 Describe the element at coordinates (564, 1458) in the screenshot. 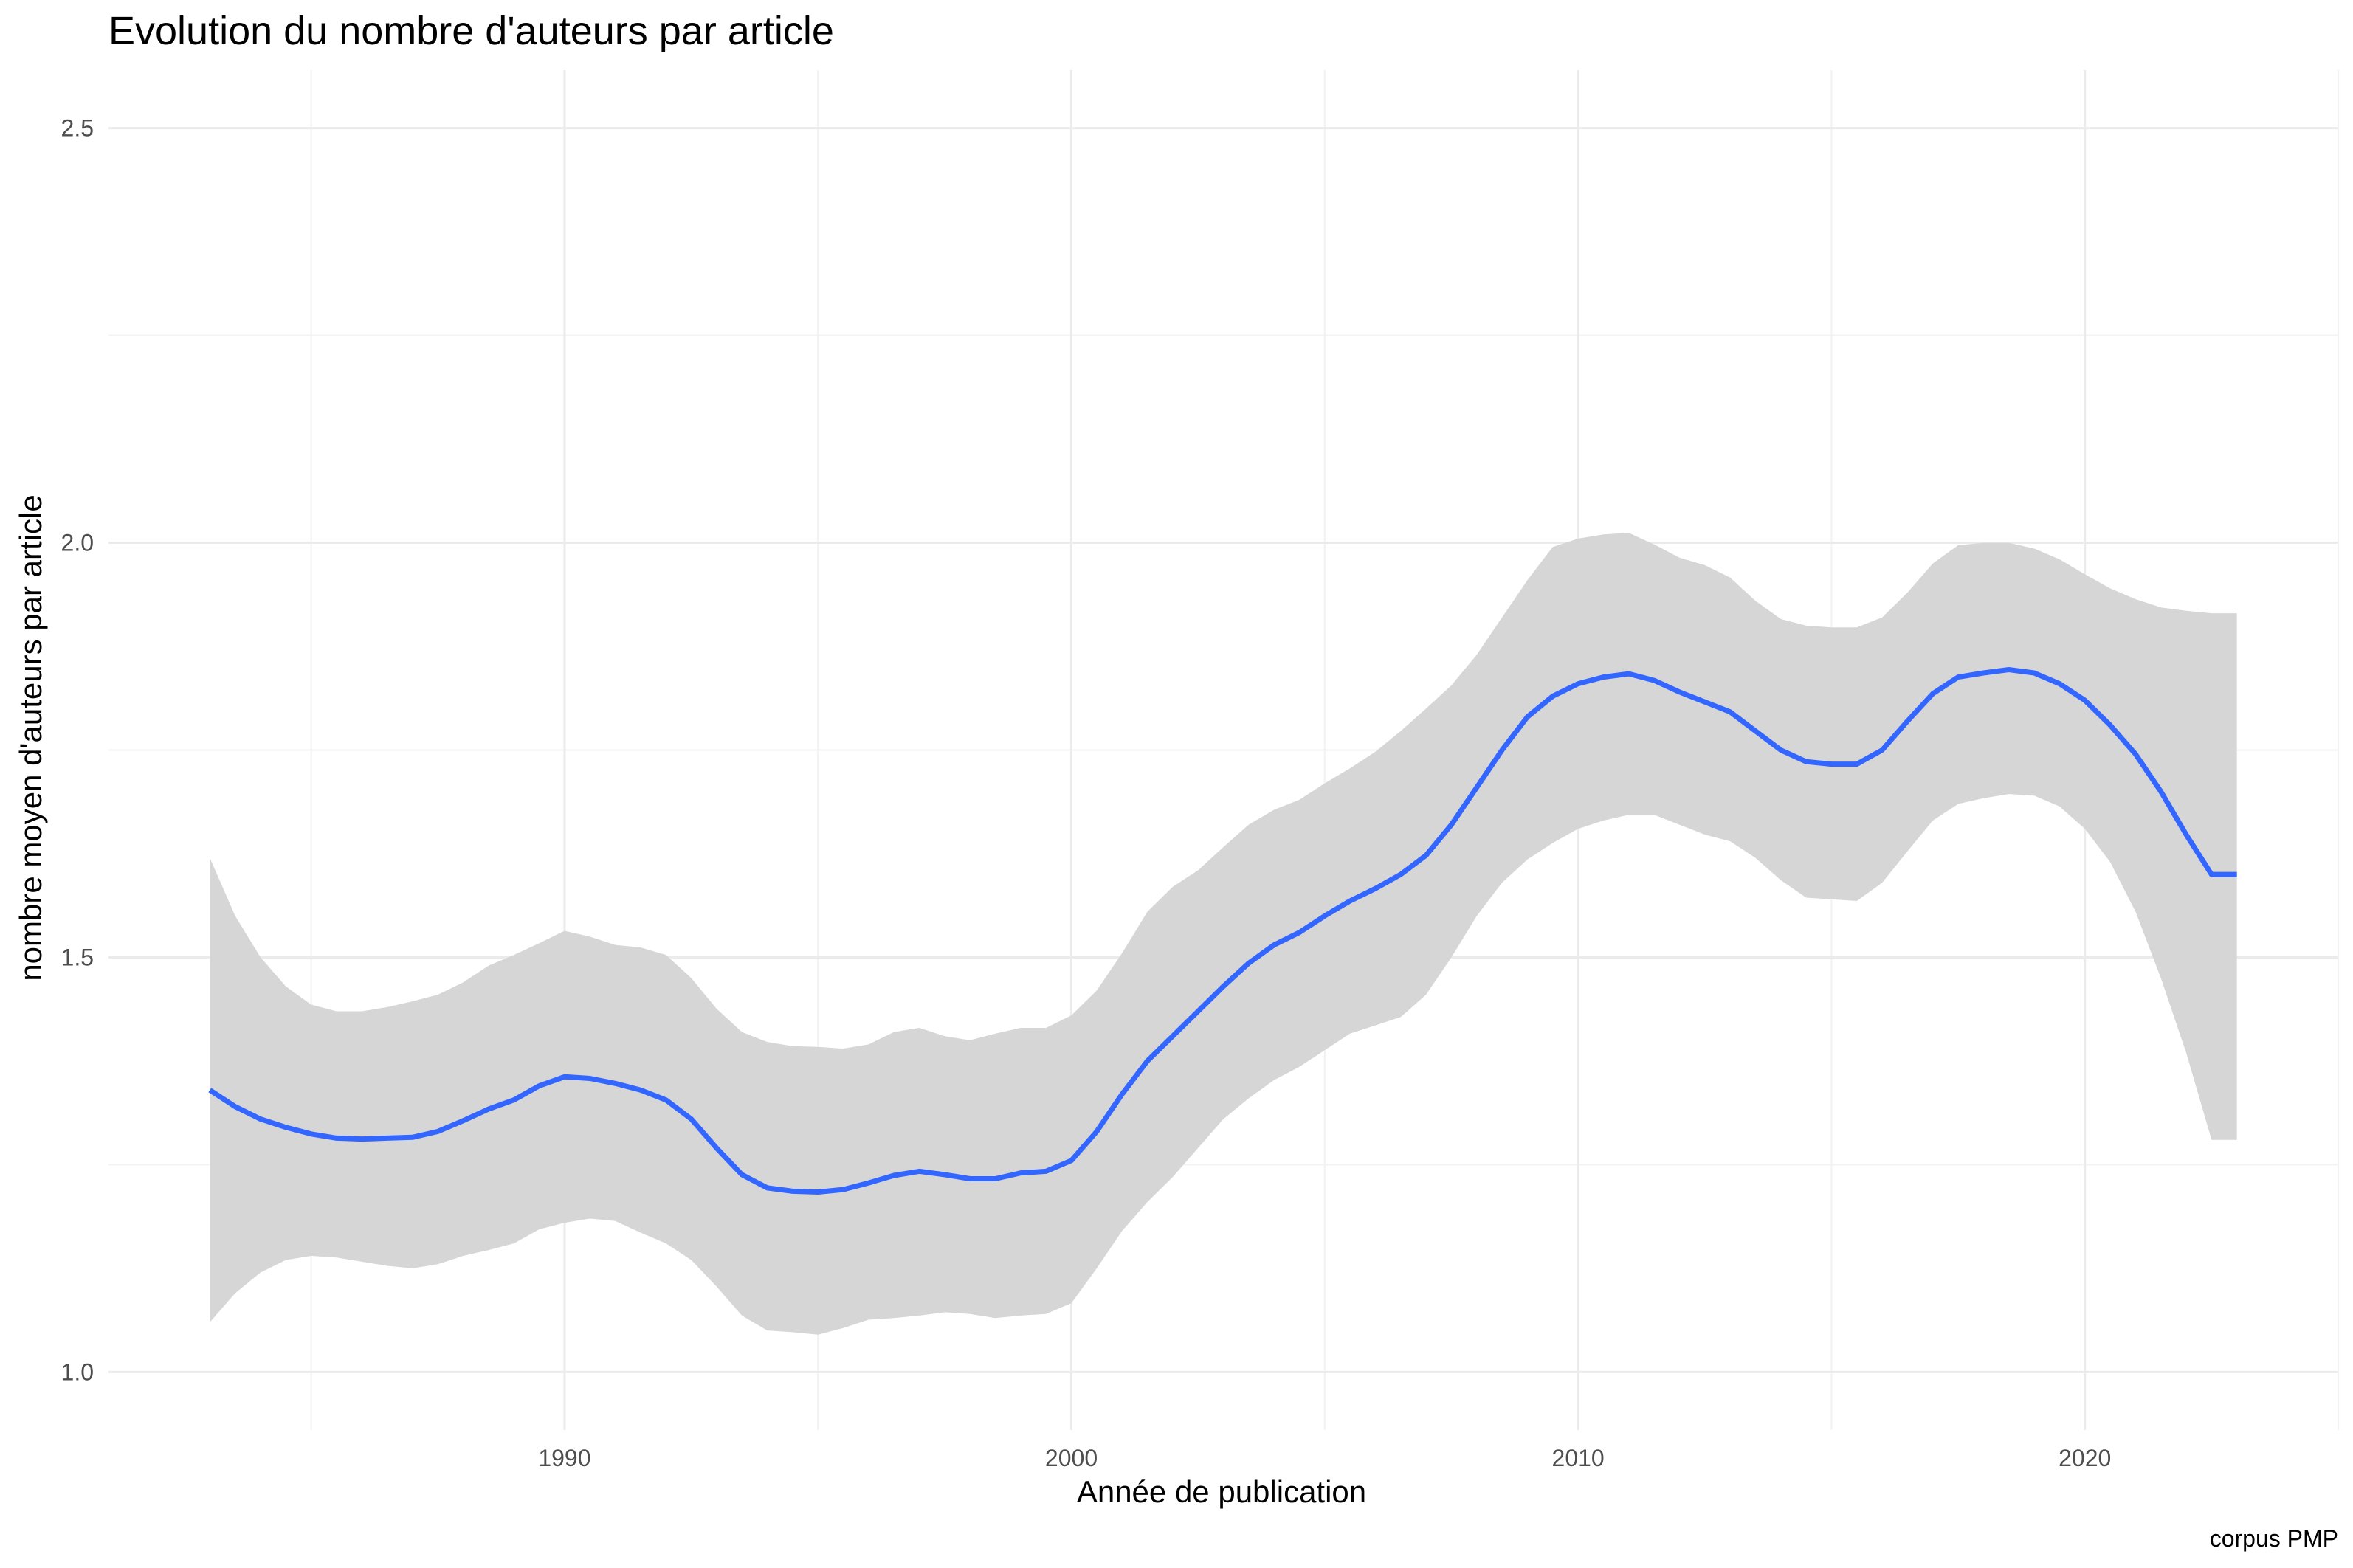

I see `x-tick-label: 1990` at that location.